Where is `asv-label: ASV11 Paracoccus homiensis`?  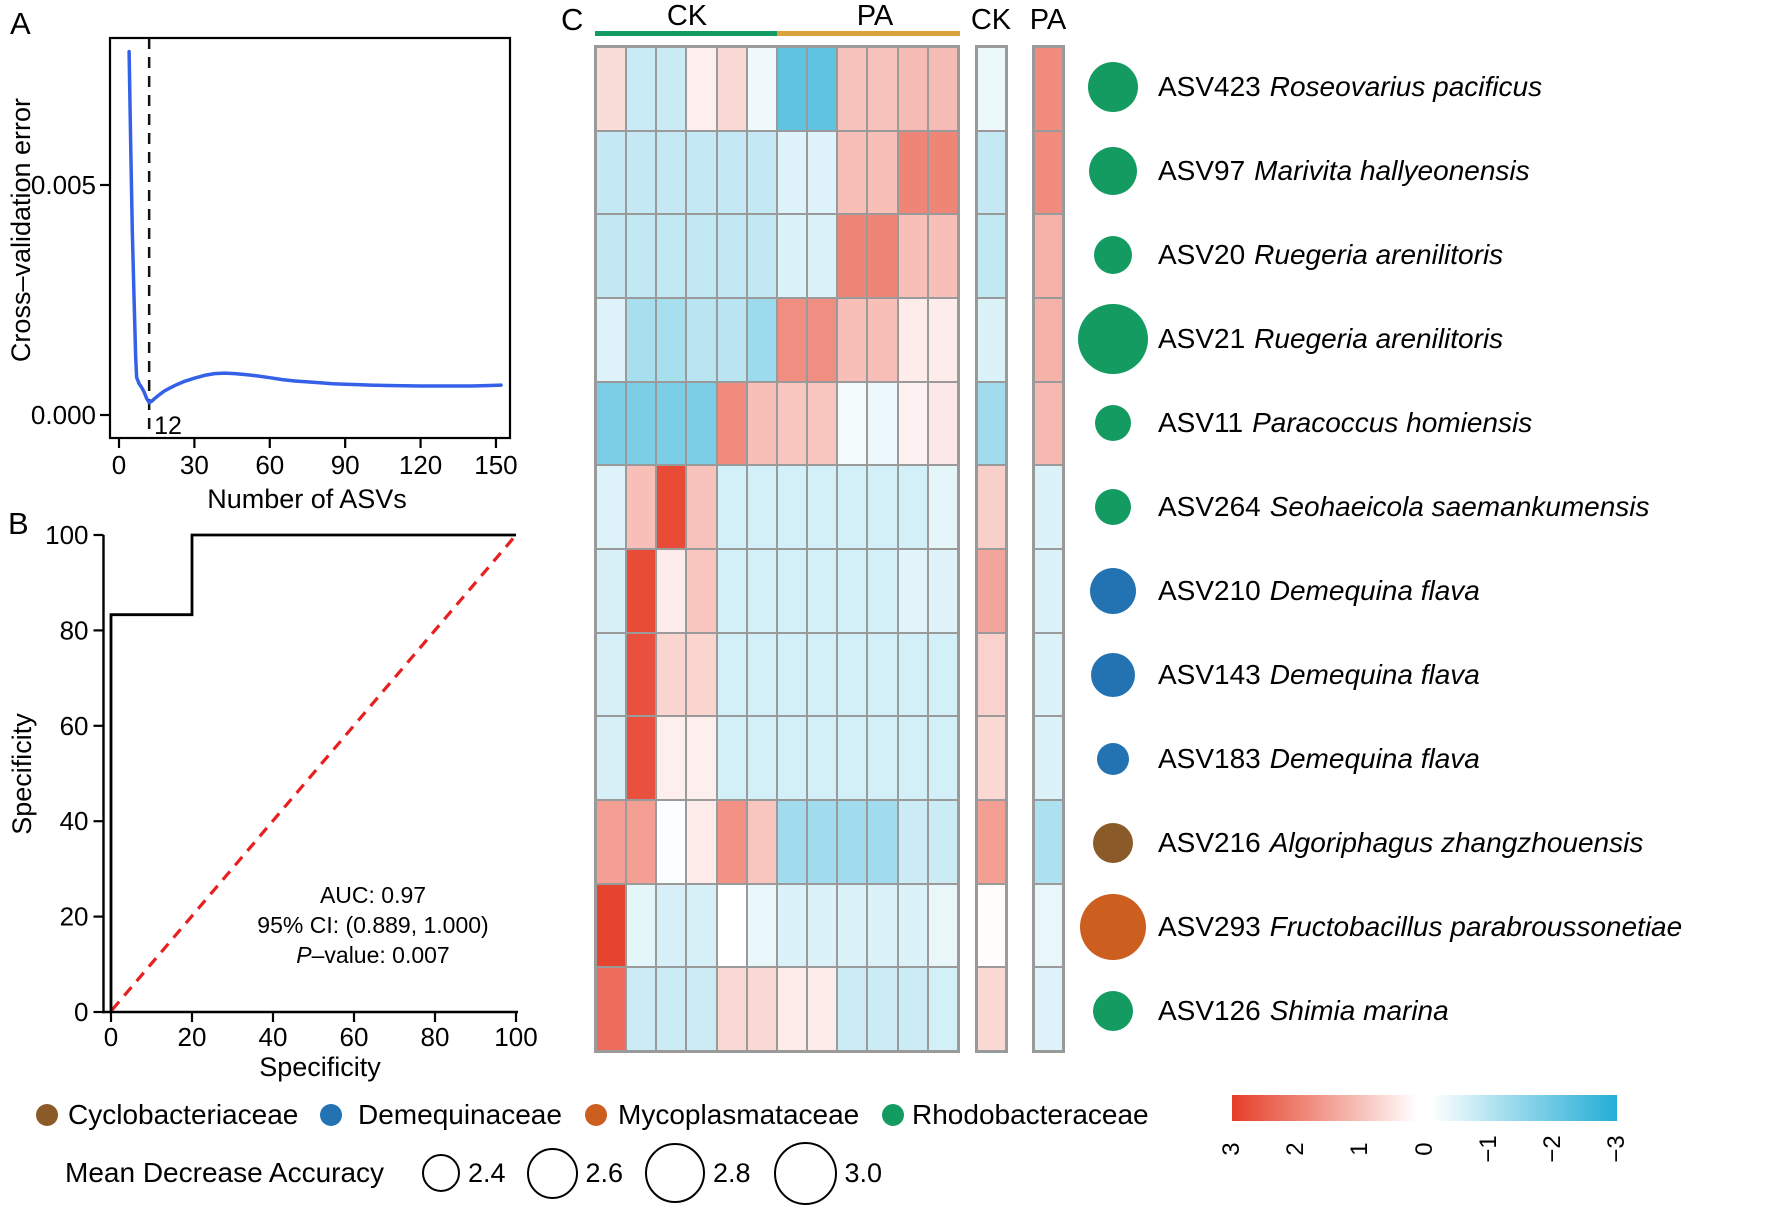 asv-label: ASV11 Paracoccus homiensis is located at coordinates (1345, 422).